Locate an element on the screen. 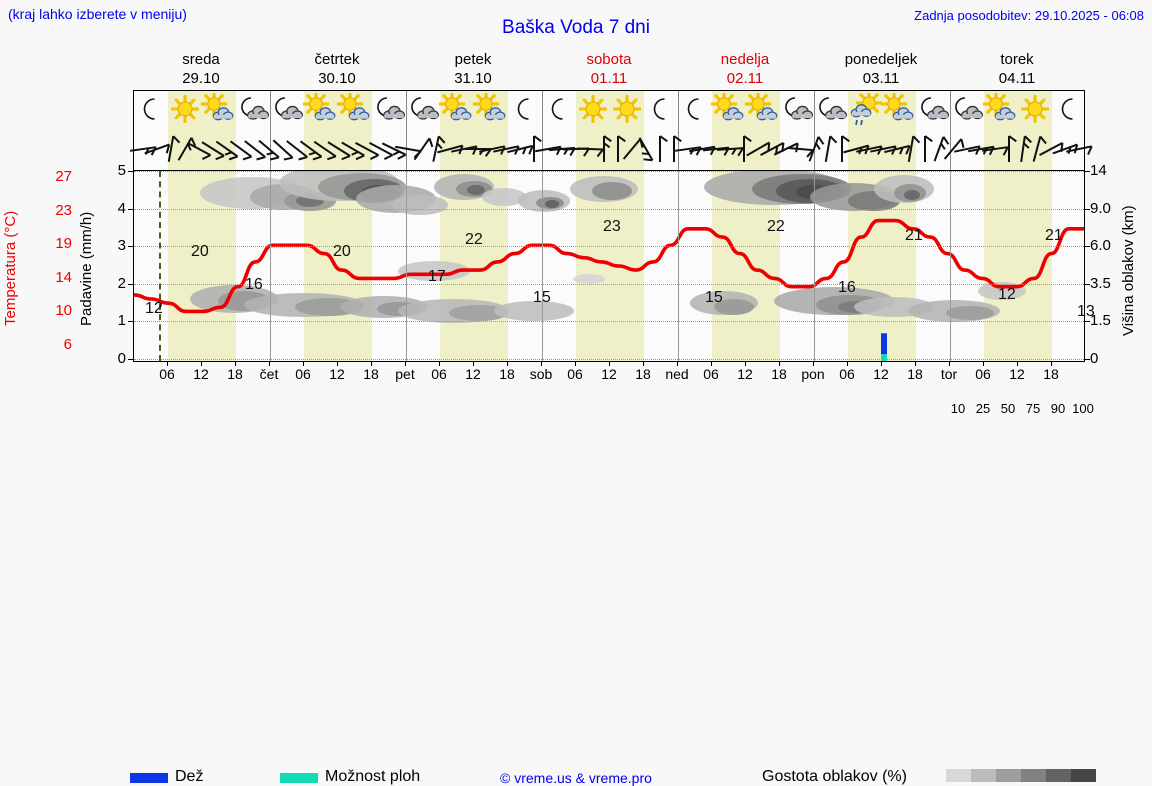 Image resolution: width=1152 pixels, height=786 pixels. temperature-point-label: 13 is located at coordinates (1086, 311).